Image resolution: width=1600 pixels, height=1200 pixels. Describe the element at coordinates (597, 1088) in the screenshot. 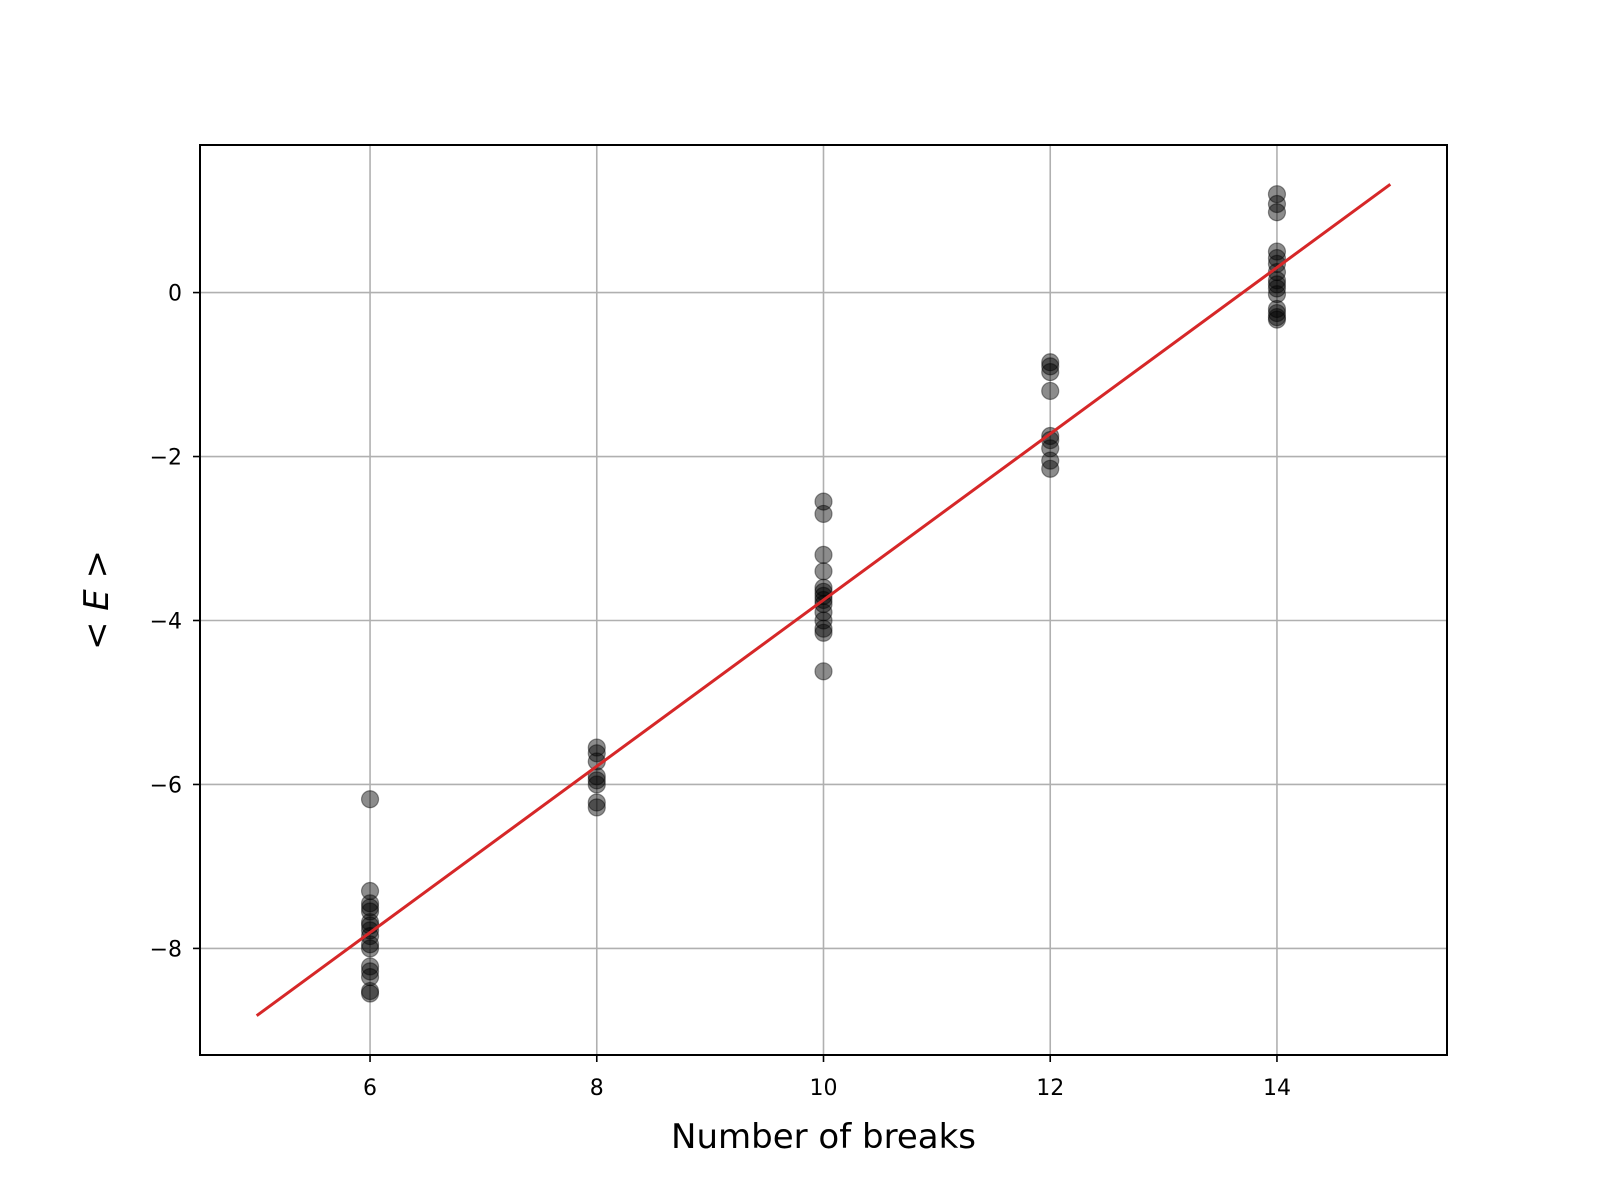

I see `x-tick-label: 8` at that location.